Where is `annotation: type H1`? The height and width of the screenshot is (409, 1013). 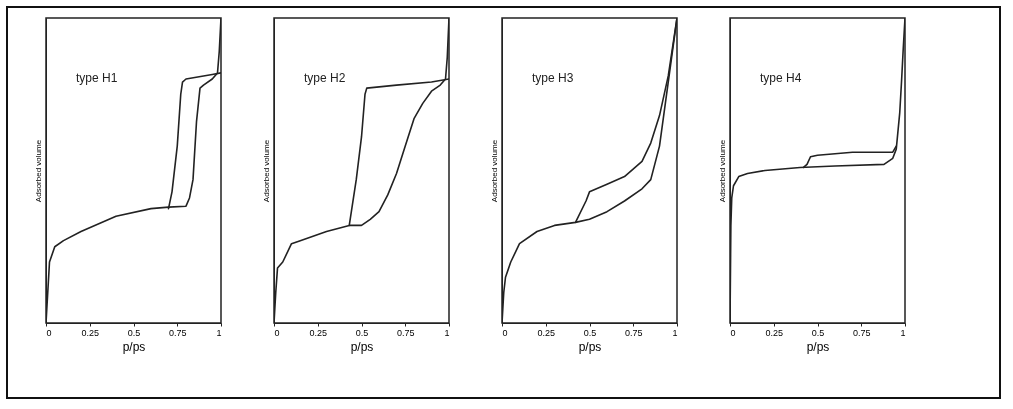 annotation: type H1 is located at coordinates (97, 78).